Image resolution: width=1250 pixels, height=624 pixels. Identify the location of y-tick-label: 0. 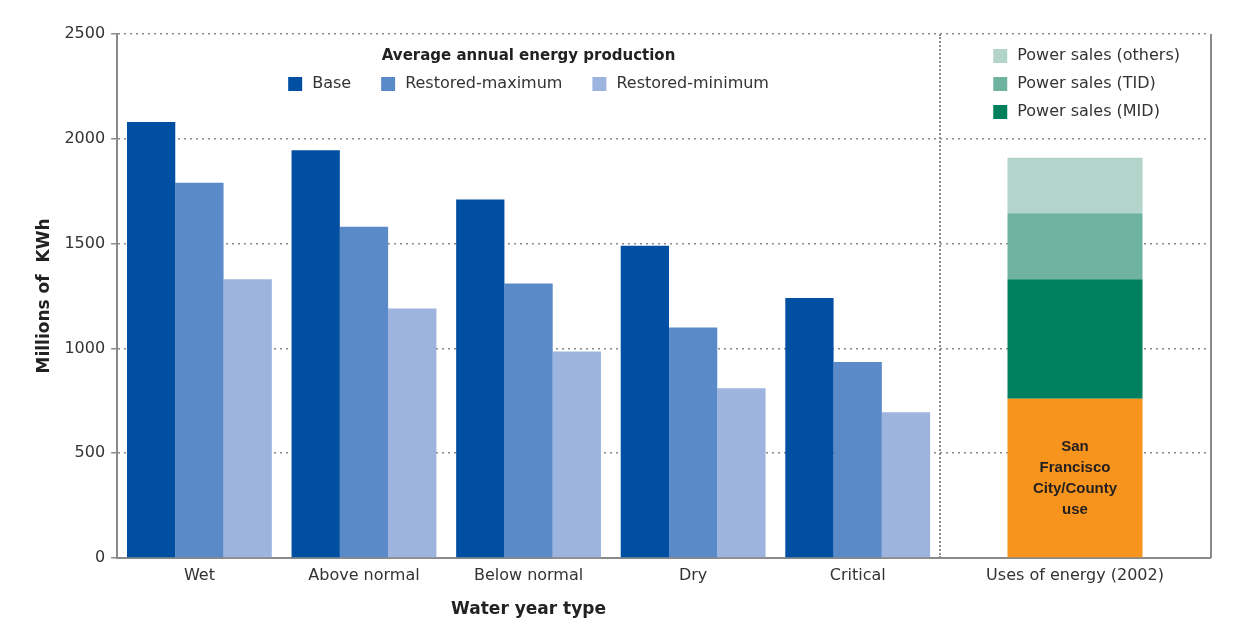
(100, 557).